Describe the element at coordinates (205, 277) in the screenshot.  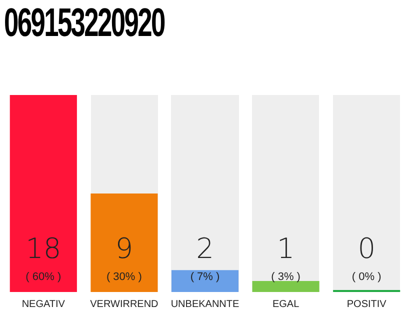
I see `annotation: ( 7% )` at that location.